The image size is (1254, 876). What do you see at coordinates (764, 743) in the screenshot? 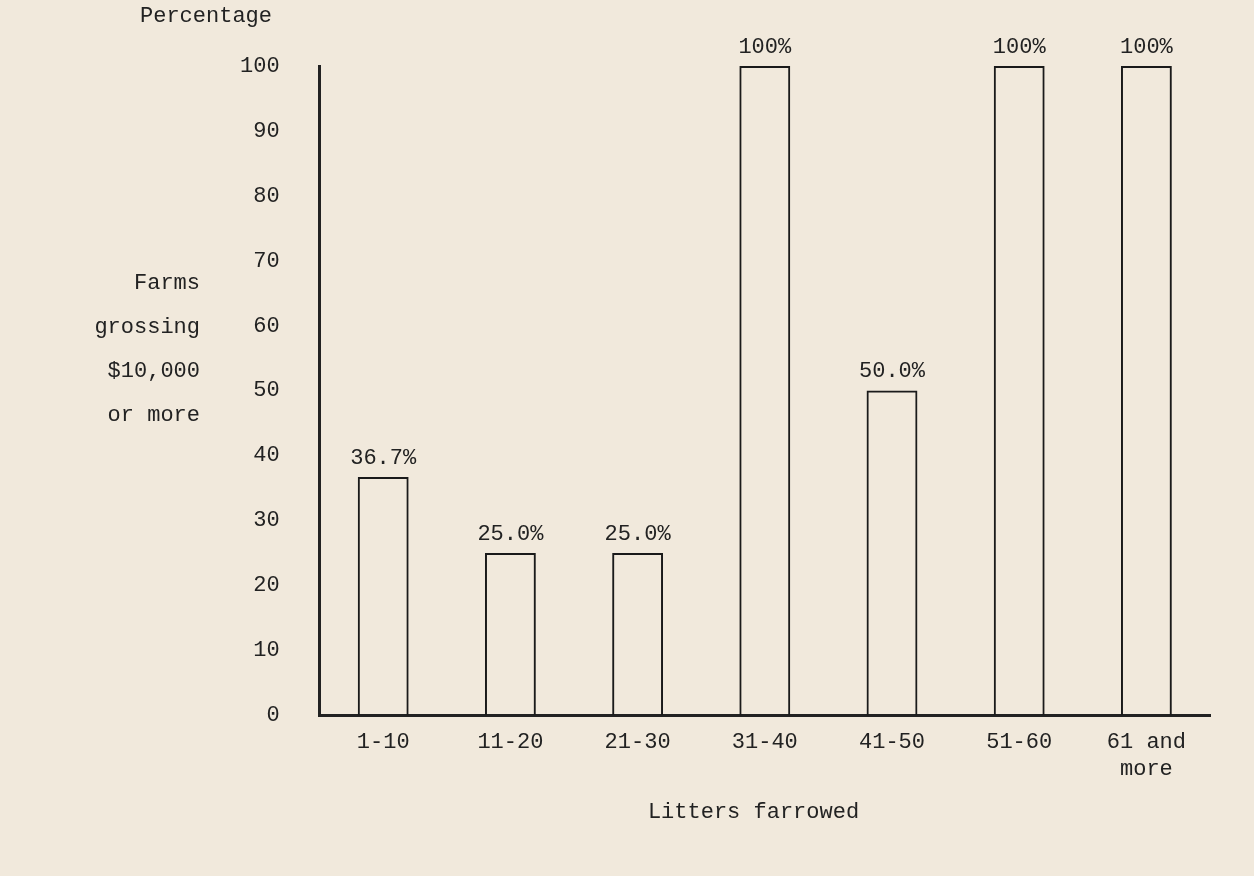
I see `x-tick-label: 31-40` at bounding box center [764, 743].